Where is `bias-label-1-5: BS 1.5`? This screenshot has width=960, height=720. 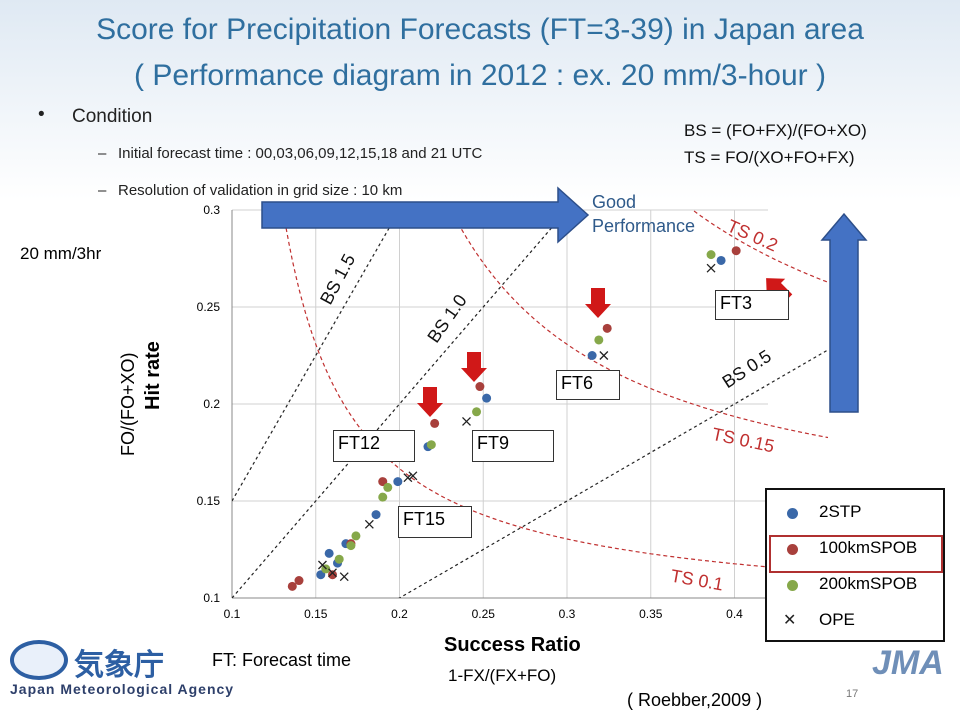
bias-label-1-5: BS 1.5 is located at coordinates (337, 279).